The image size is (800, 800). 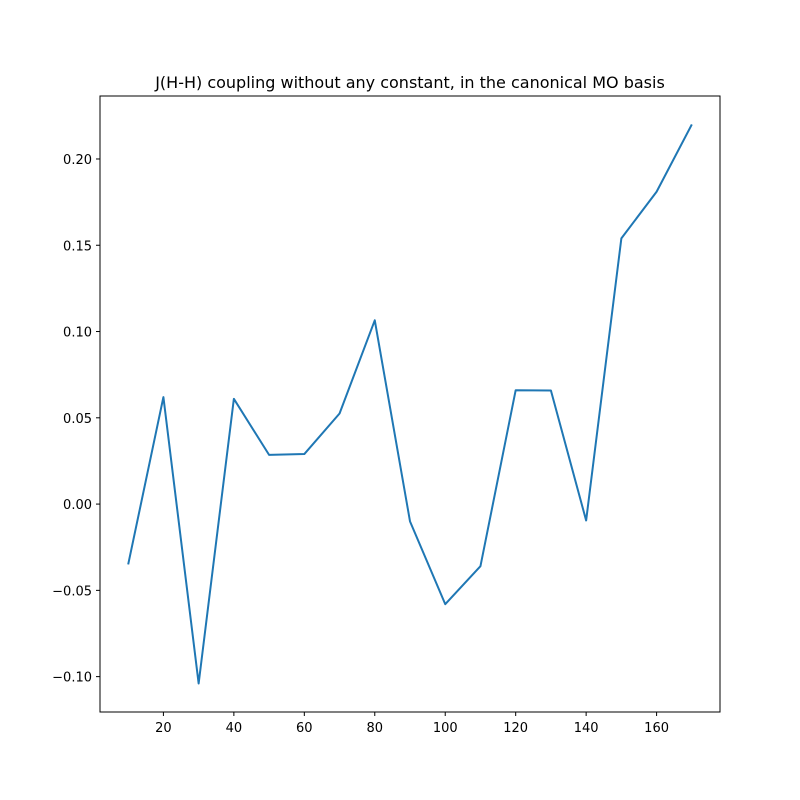 What do you see at coordinates (163, 728) in the screenshot?
I see `x-tick-label: 20` at bounding box center [163, 728].